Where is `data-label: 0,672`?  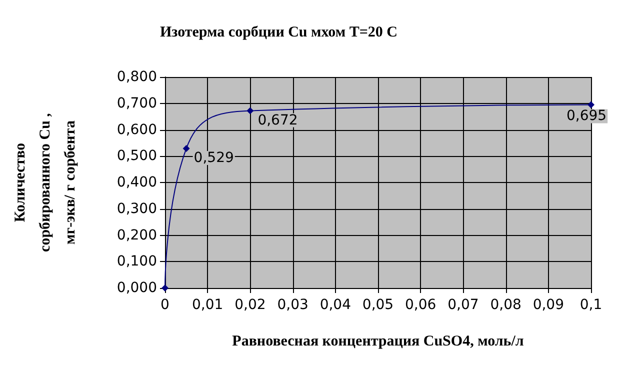 data-label: 0,672 is located at coordinates (278, 120).